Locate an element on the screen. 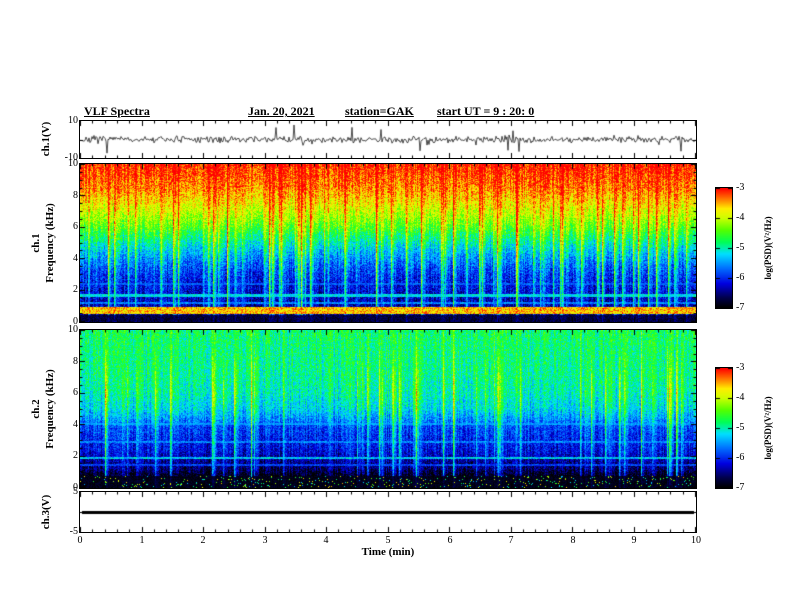  ch1-voltage-axis-label: ch.1(V) is located at coordinates (46, 139).